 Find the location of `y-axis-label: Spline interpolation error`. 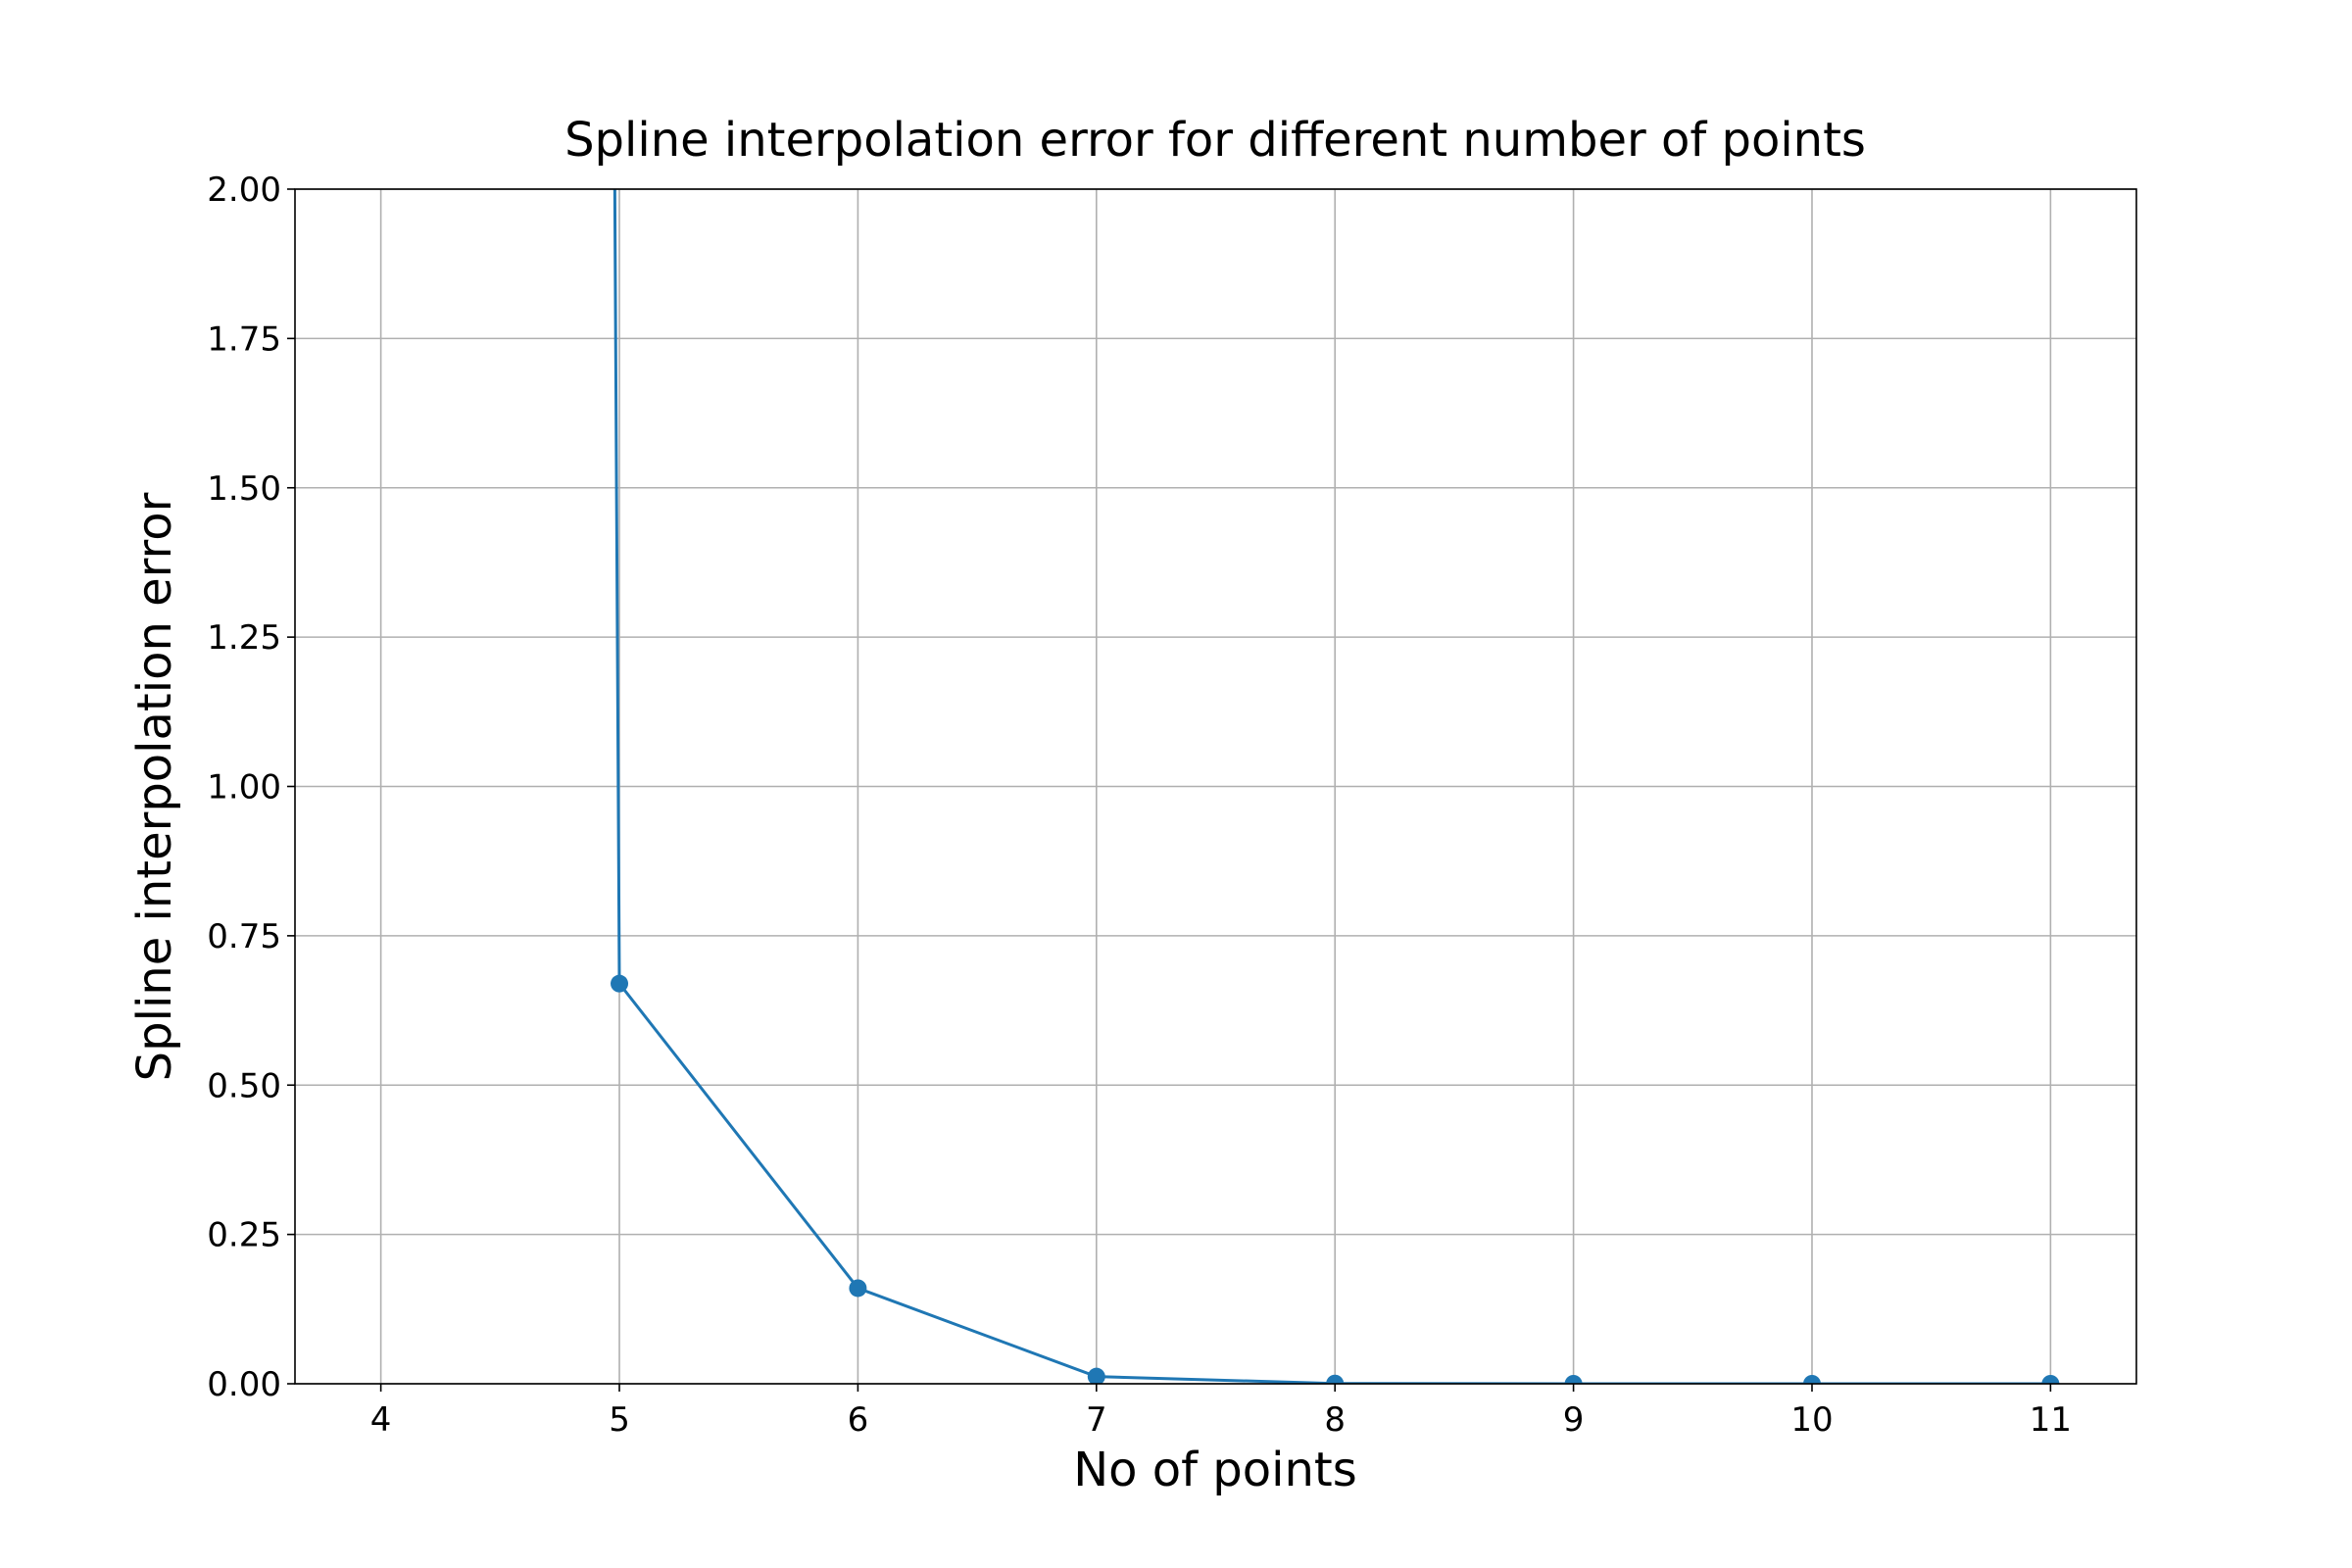

y-axis-label: Spline interpolation error is located at coordinates (154, 786).